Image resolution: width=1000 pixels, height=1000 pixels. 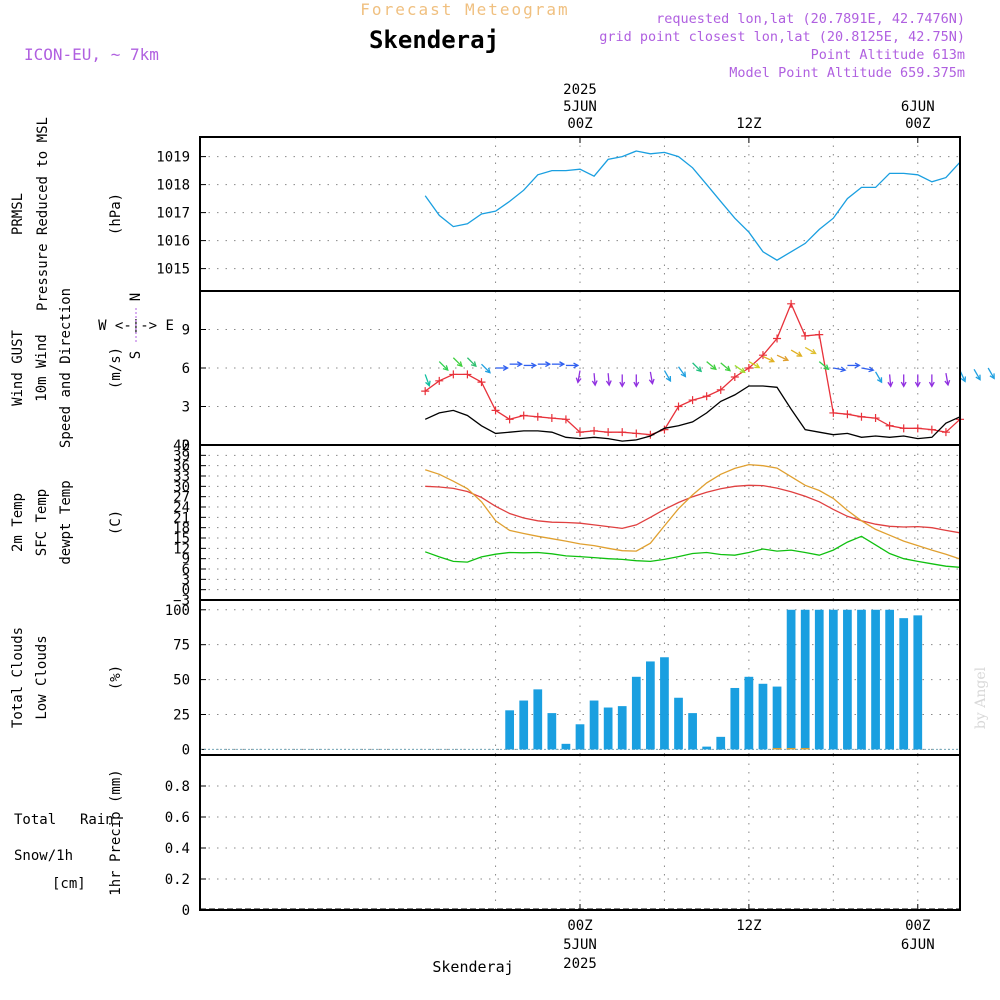 What do you see at coordinates (580, 945) in the screenshot?
I see `bottom-time-label: 5JUN` at bounding box center [580, 945].